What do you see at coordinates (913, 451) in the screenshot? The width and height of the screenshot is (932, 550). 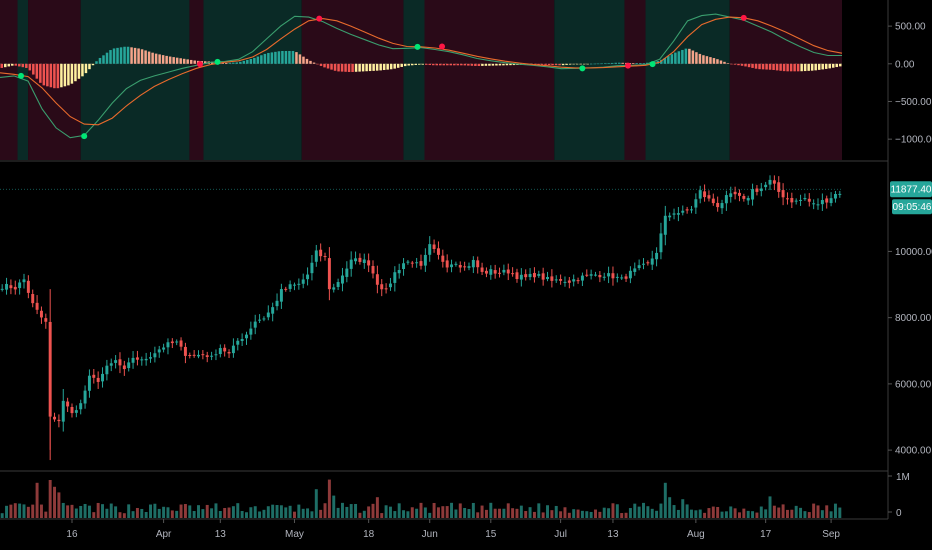 I see `price-y-tick-label: 4000.00` at bounding box center [913, 451].